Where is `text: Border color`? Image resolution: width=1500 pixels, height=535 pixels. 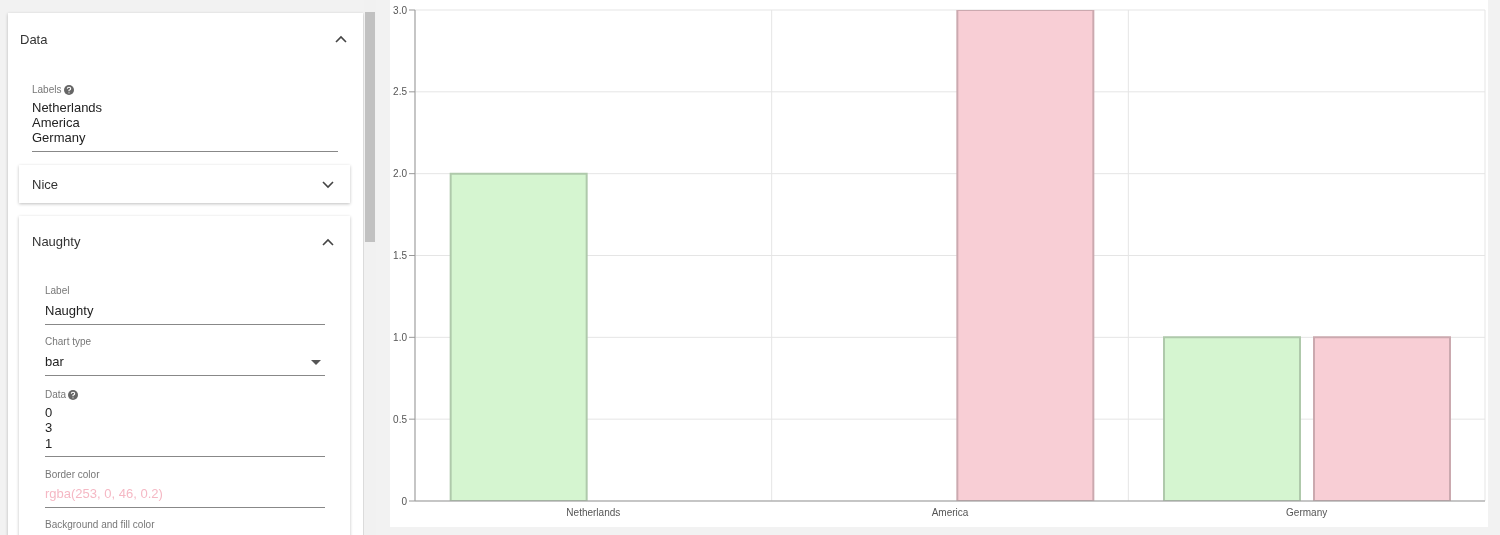 text: Border color is located at coordinates (72, 475).